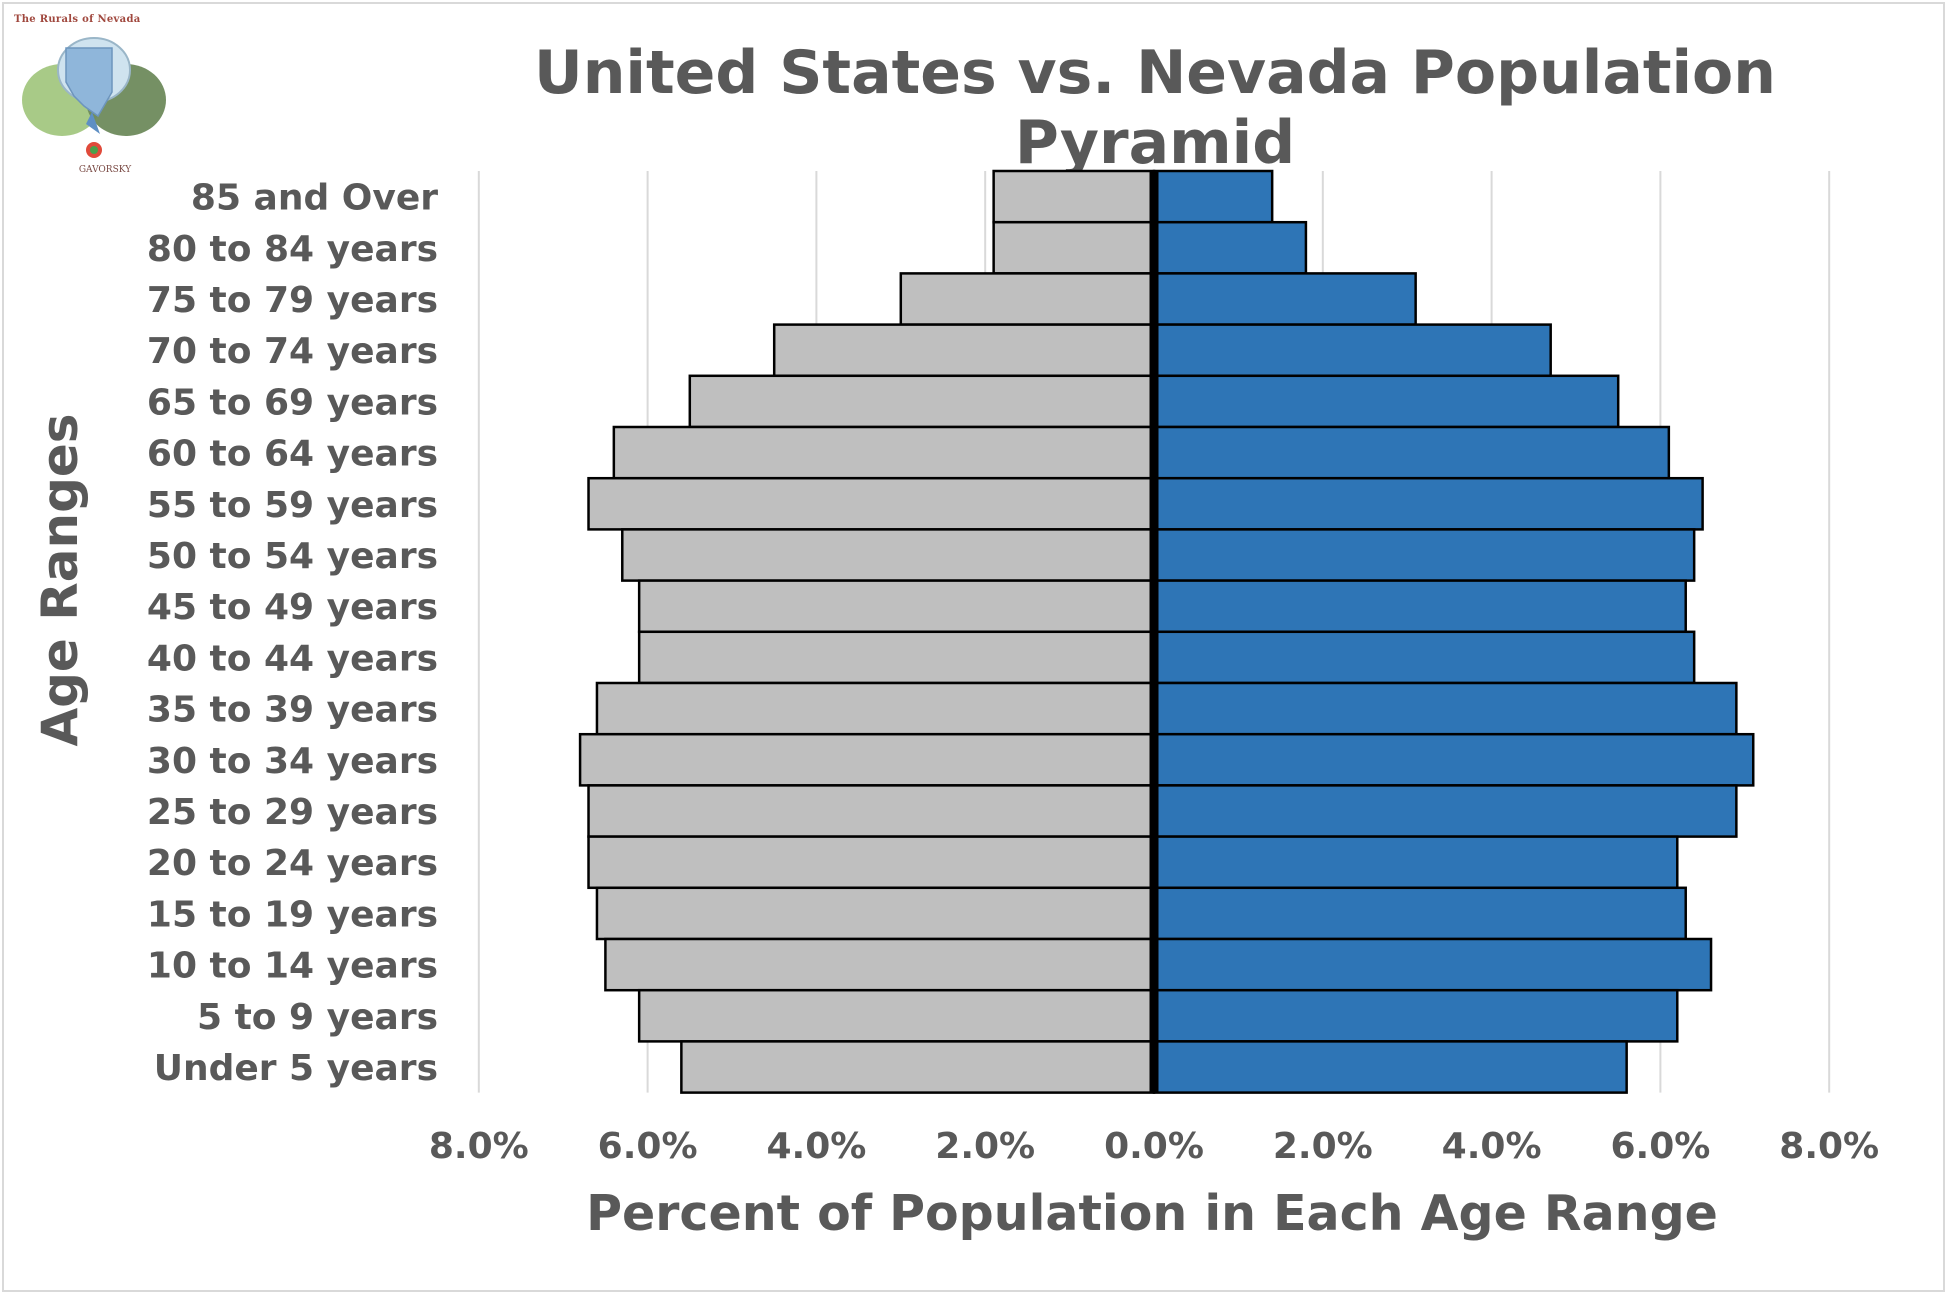  I want to click on category-label: 75 to 79 years, so click(292, 300).